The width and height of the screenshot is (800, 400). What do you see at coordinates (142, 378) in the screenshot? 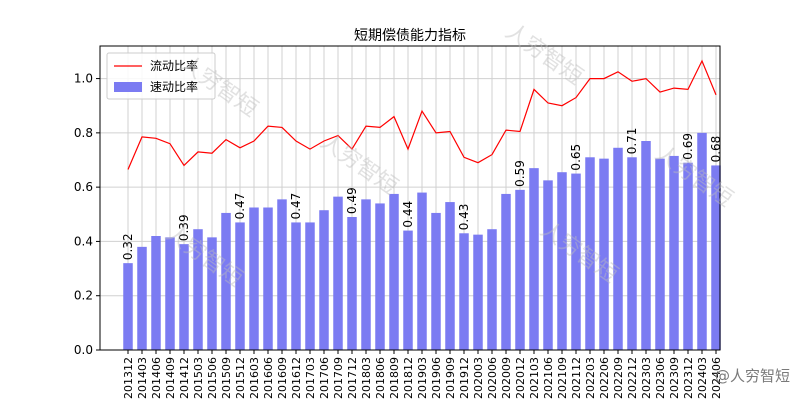
I see `x-tick-label: 201403` at bounding box center [142, 378].